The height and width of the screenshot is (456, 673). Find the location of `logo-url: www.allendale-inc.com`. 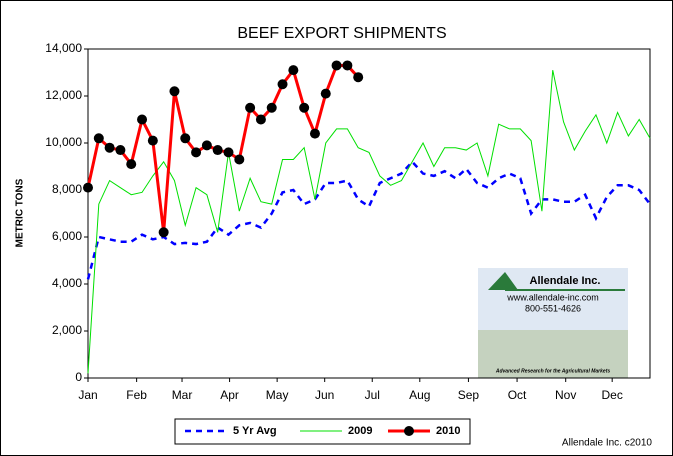

logo-url: www.allendale-inc.com is located at coordinates (552, 297).